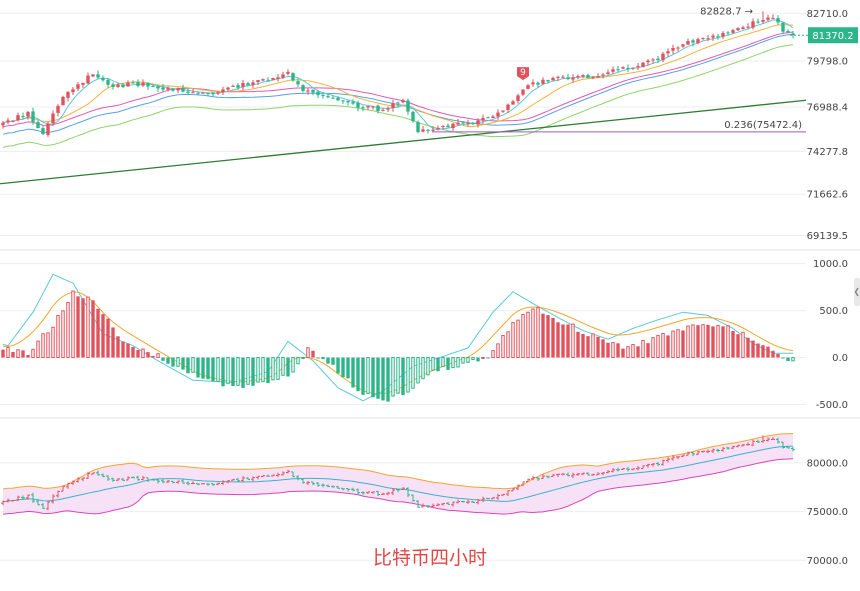 This screenshot has width=860, height=591. I want to click on boll-band-fill, so click(398, 474).